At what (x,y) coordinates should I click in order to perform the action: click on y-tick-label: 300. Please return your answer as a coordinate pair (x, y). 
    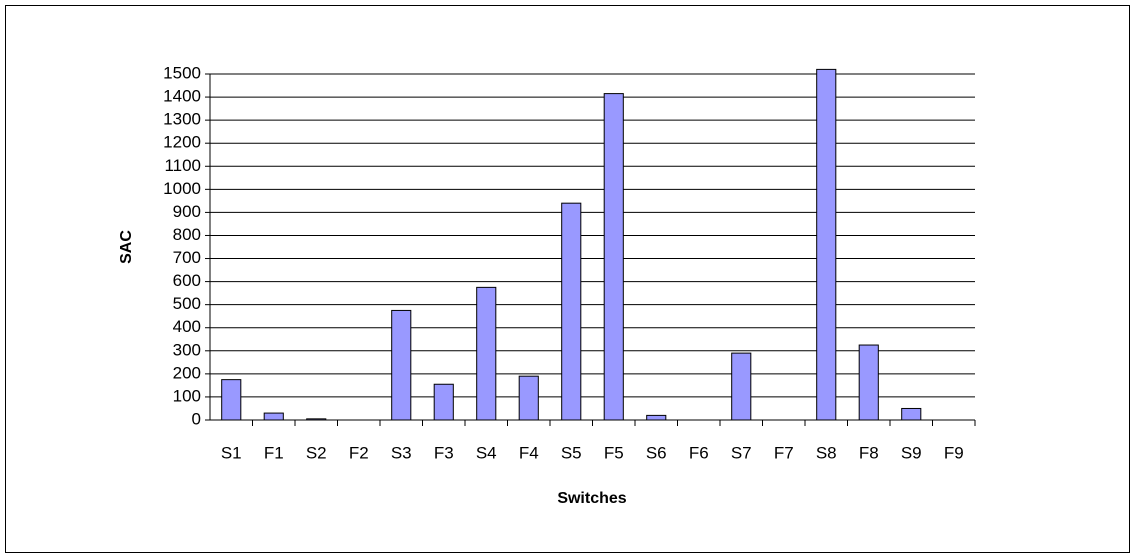
    Looking at the image, I should click on (187, 349).